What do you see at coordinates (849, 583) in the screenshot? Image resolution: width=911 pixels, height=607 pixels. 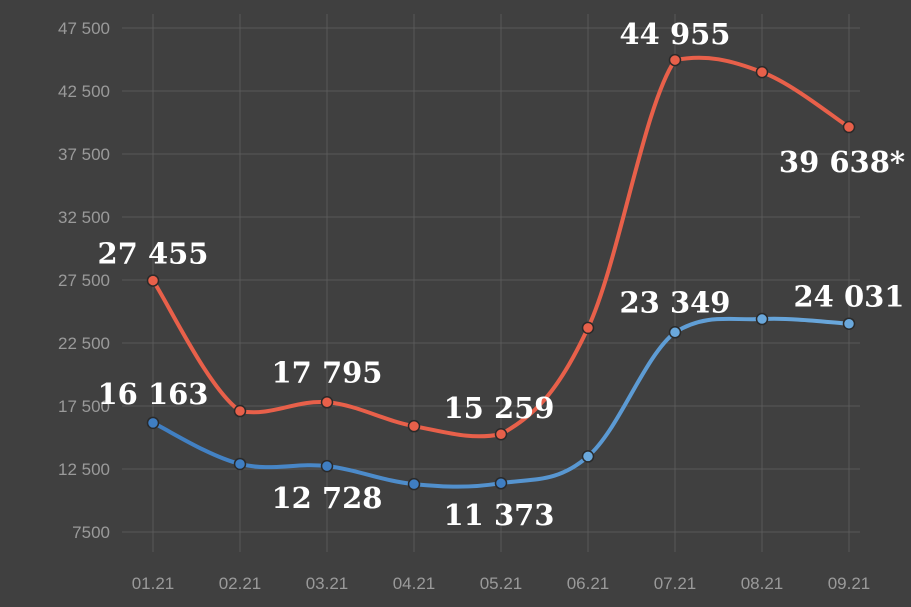 I see `x-tick-label: 09.21` at bounding box center [849, 583].